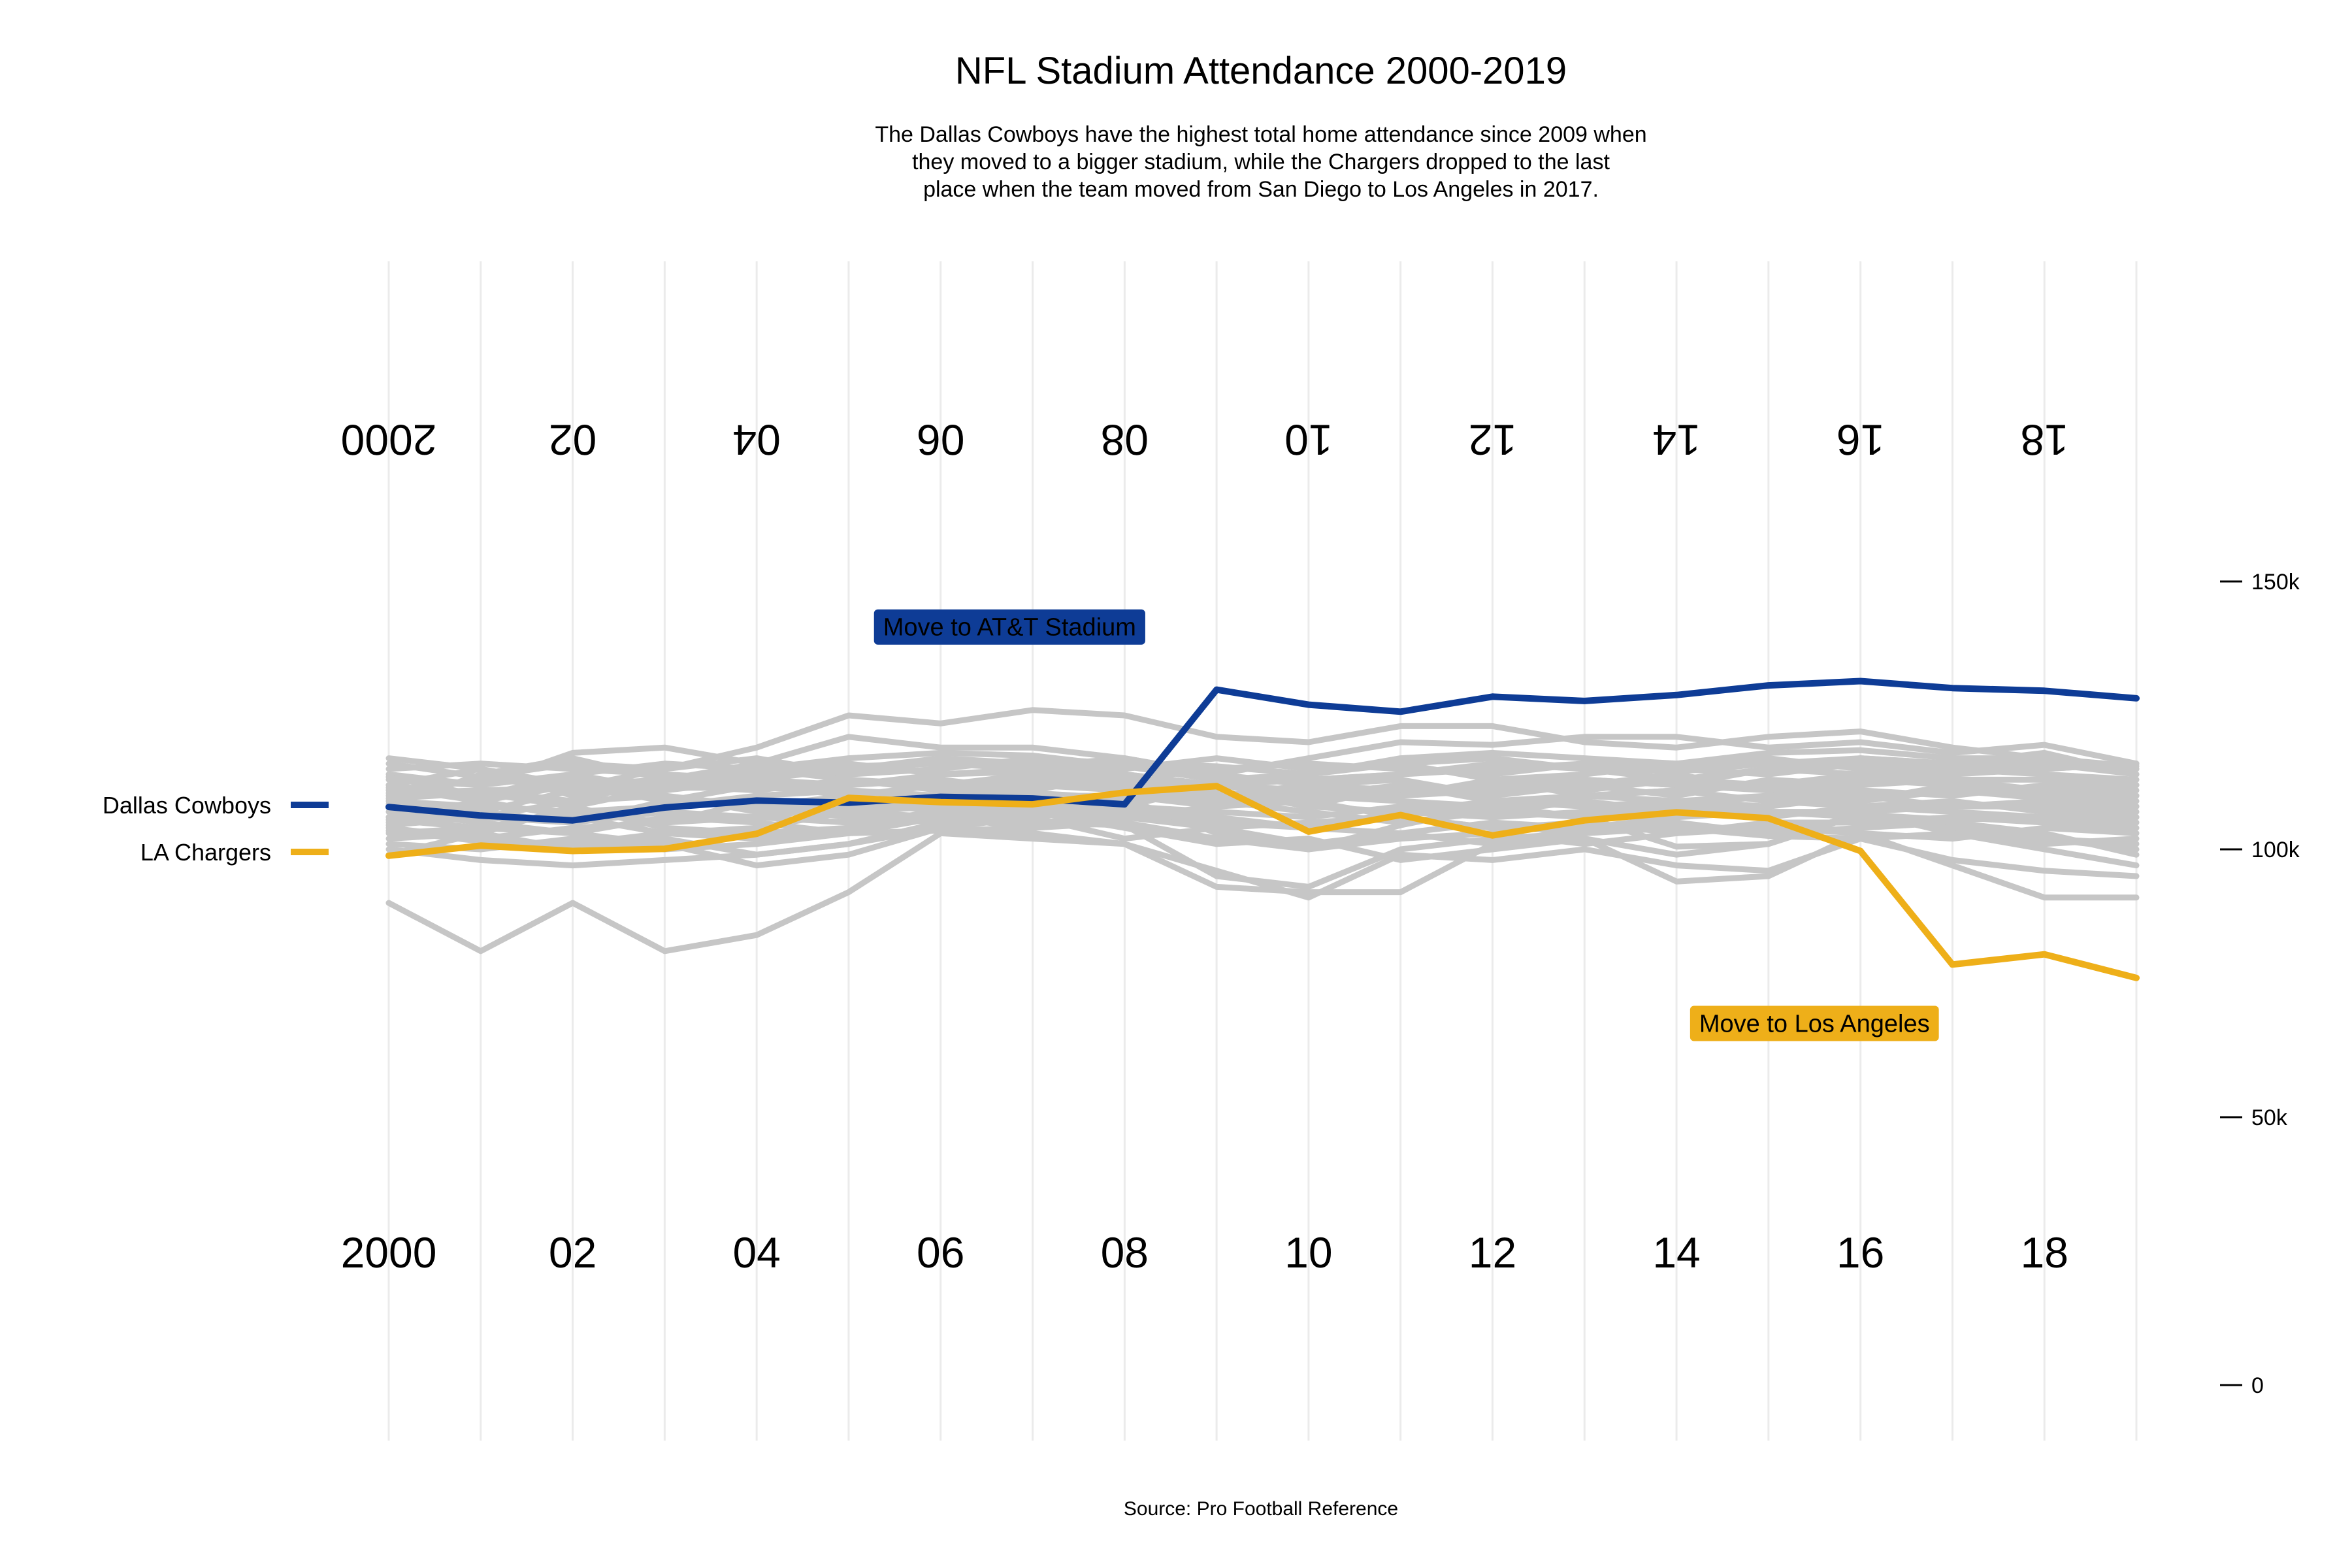  Describe the element at coordinates (1261, 71) in the screenshot. I see `chart-title: NFL Stadium Attendance 2000-2019` at that location.